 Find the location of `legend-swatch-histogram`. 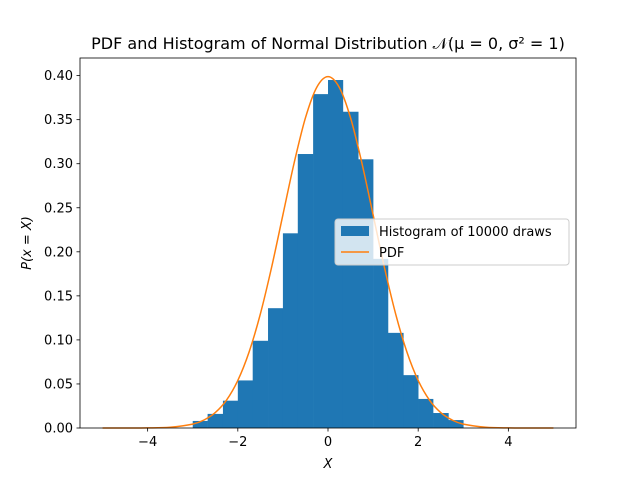

legend-swatch-histogram is located at coordinates (355, 231).